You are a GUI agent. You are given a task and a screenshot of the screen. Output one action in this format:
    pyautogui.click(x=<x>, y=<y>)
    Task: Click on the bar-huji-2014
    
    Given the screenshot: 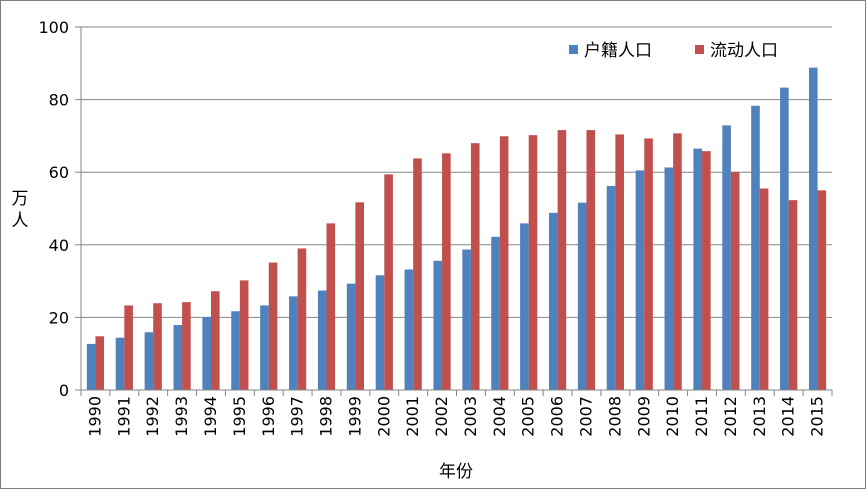 What is the action you would take?
    pyautogui.click(x=784, y=238)
    